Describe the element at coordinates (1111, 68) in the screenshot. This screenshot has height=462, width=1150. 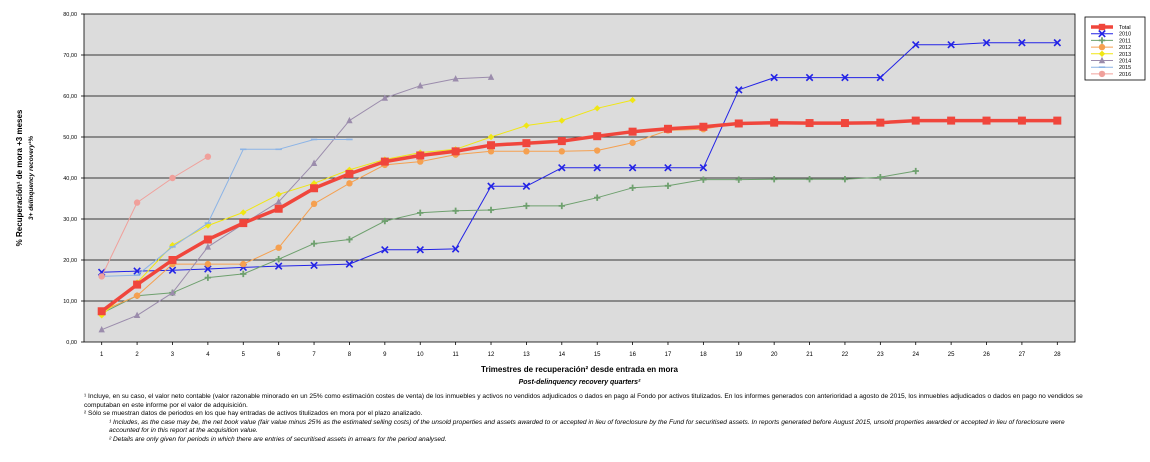
I see `legend-item: 2015` at that location.